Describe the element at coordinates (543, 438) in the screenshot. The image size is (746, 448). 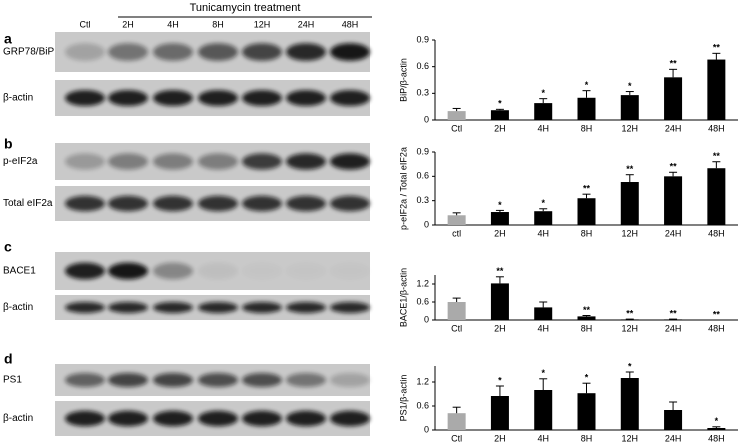
I see `x-tick-label: 4H` at that location.